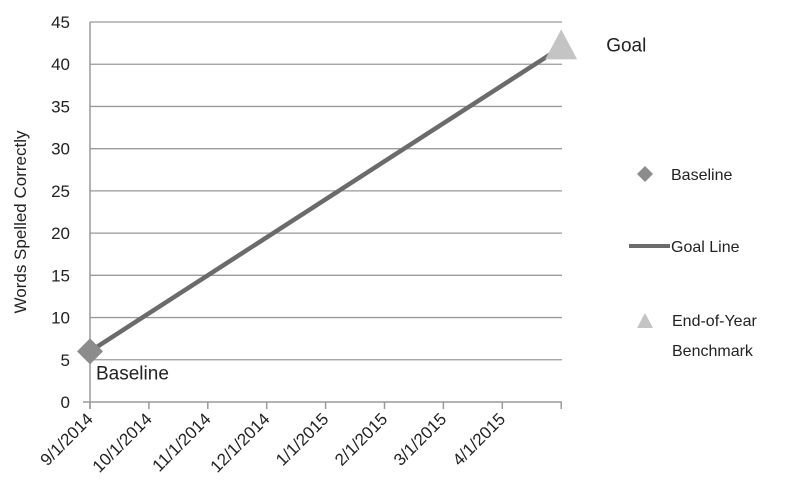 The height and width of the screenshot is (504, 791). Describe the element at coordinates (67, 439) in the screenshot. I see `x-tick-label: 9/1/2014` at that location.